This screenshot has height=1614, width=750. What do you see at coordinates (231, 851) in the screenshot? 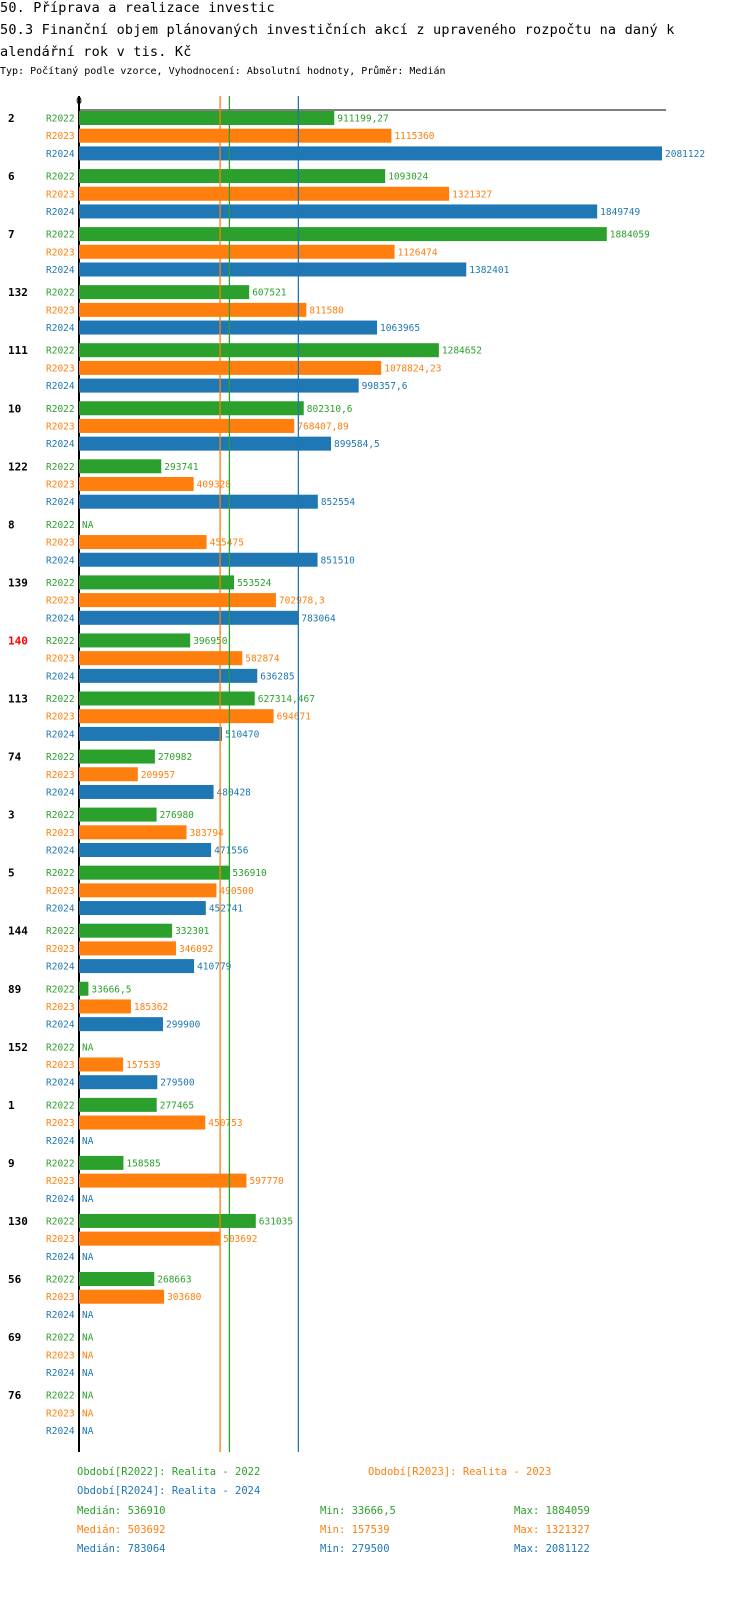
I see `data-label: 471556` at bounding box center [231, 851].